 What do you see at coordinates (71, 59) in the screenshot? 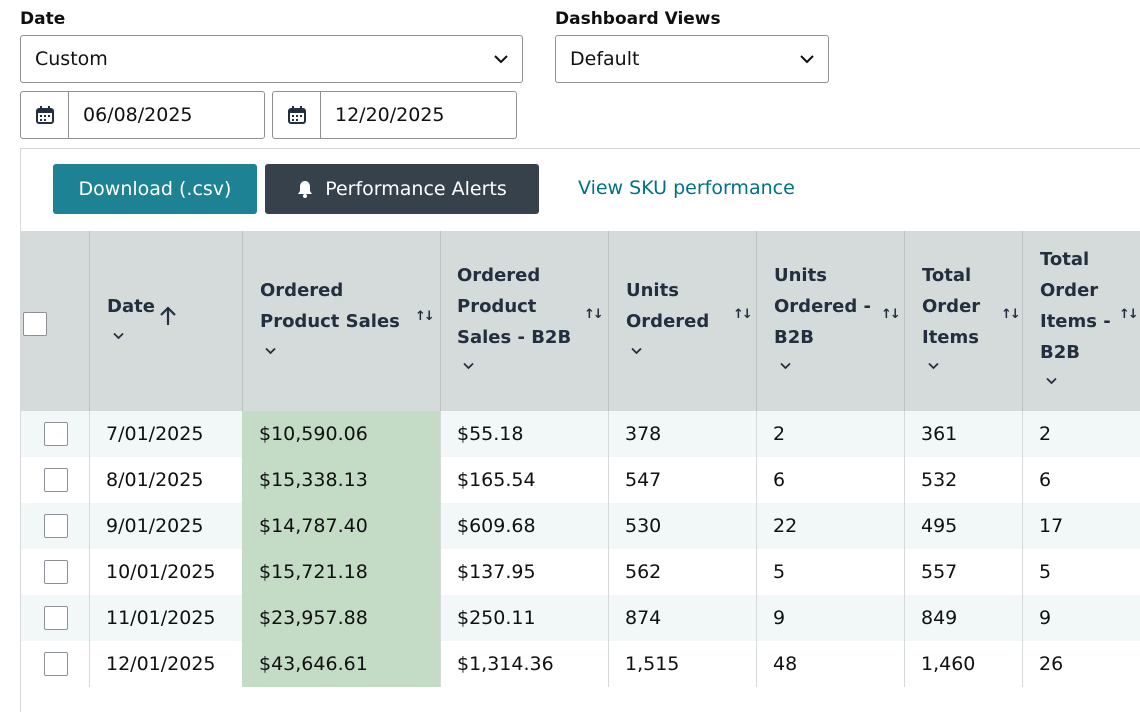
I see `date-range-value: Custom` at bounding box center [71, 59].